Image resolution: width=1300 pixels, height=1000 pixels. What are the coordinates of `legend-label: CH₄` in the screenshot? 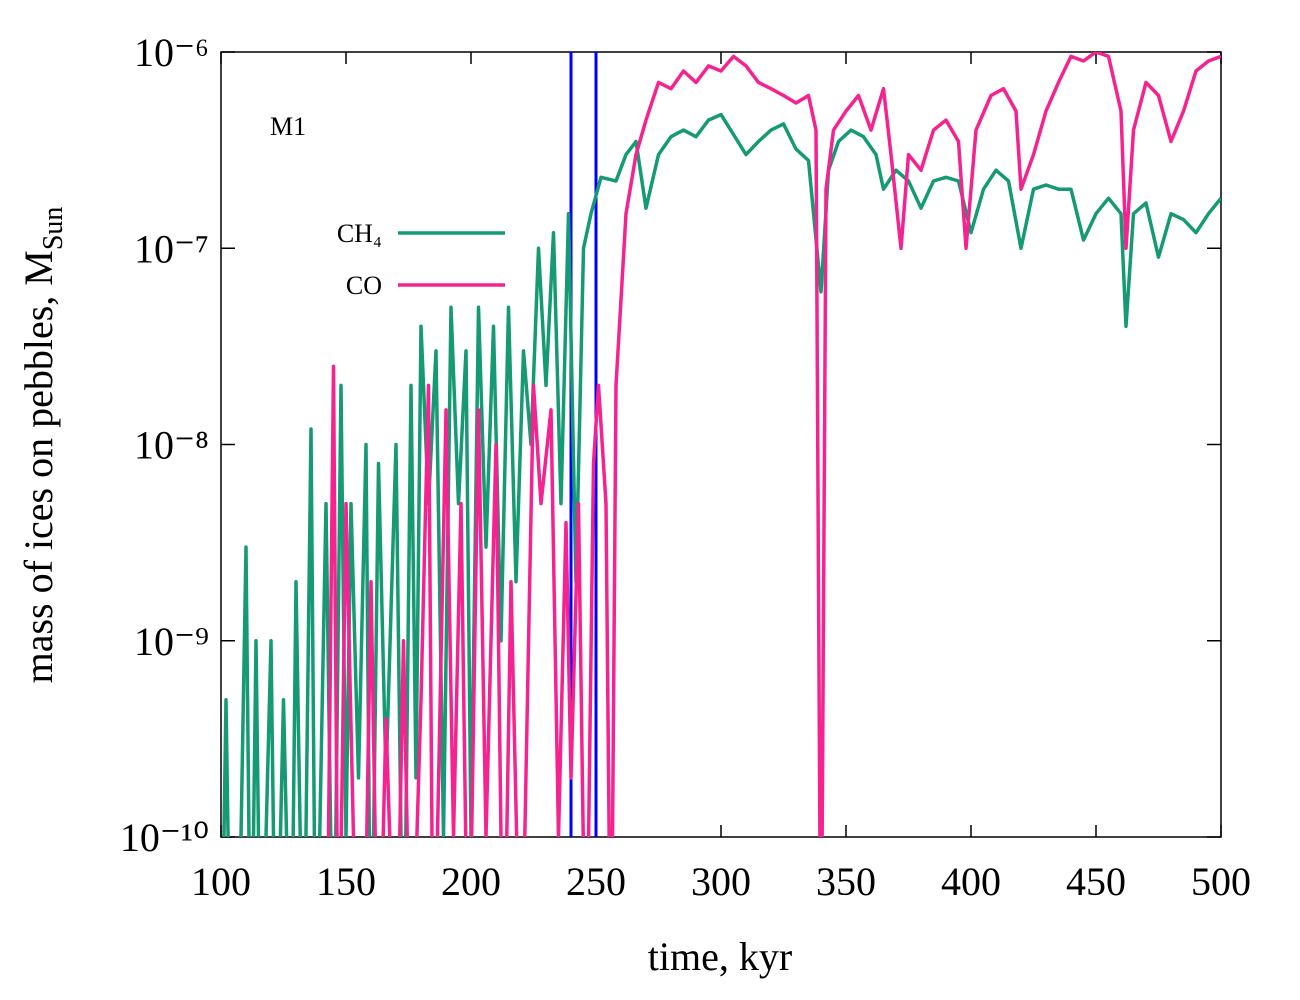 It's located at (359, 233).